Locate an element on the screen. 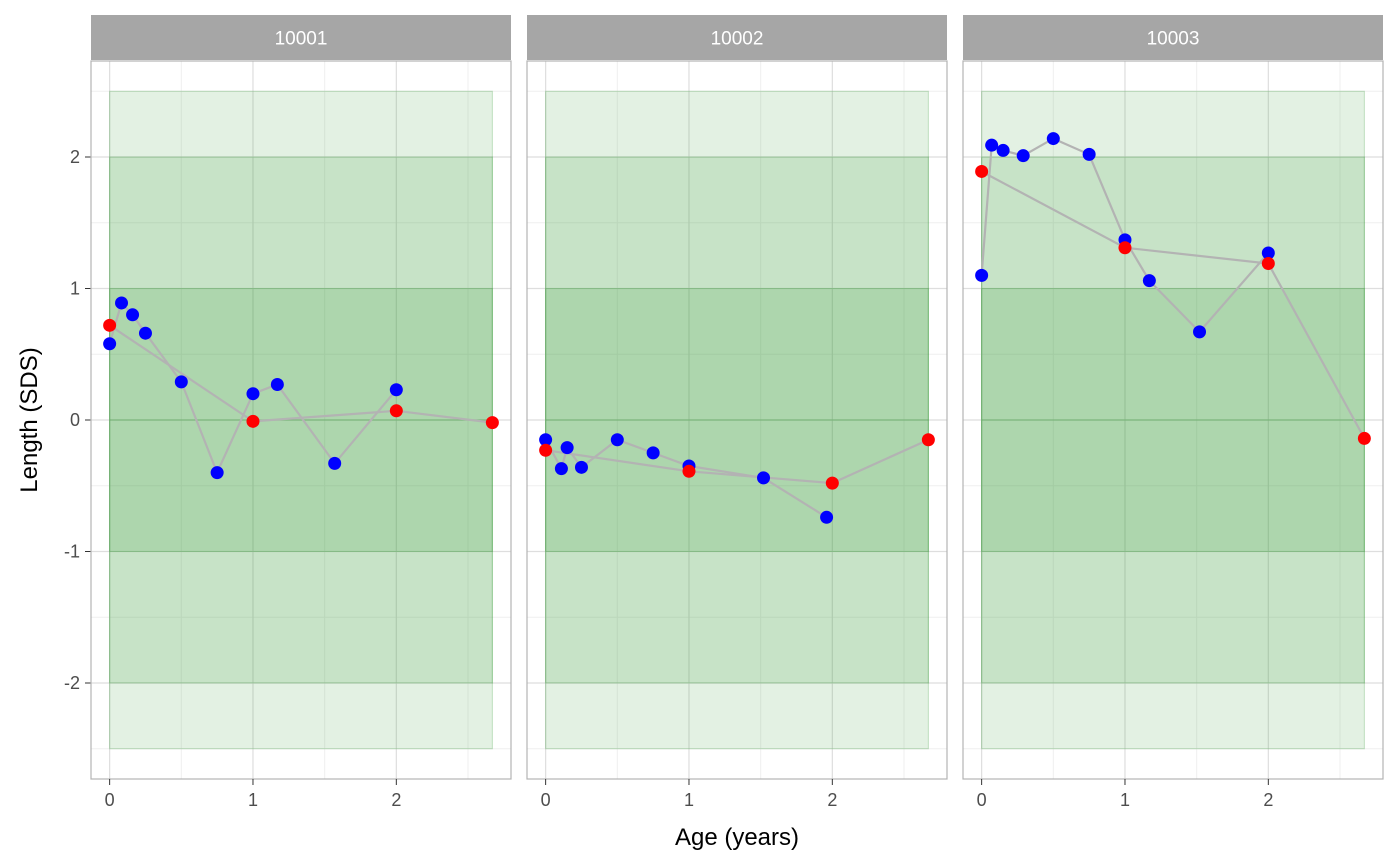 Image resolution: width=1400 pixels, height=866 pixels. measured-line is located at coordinates (253, 388).